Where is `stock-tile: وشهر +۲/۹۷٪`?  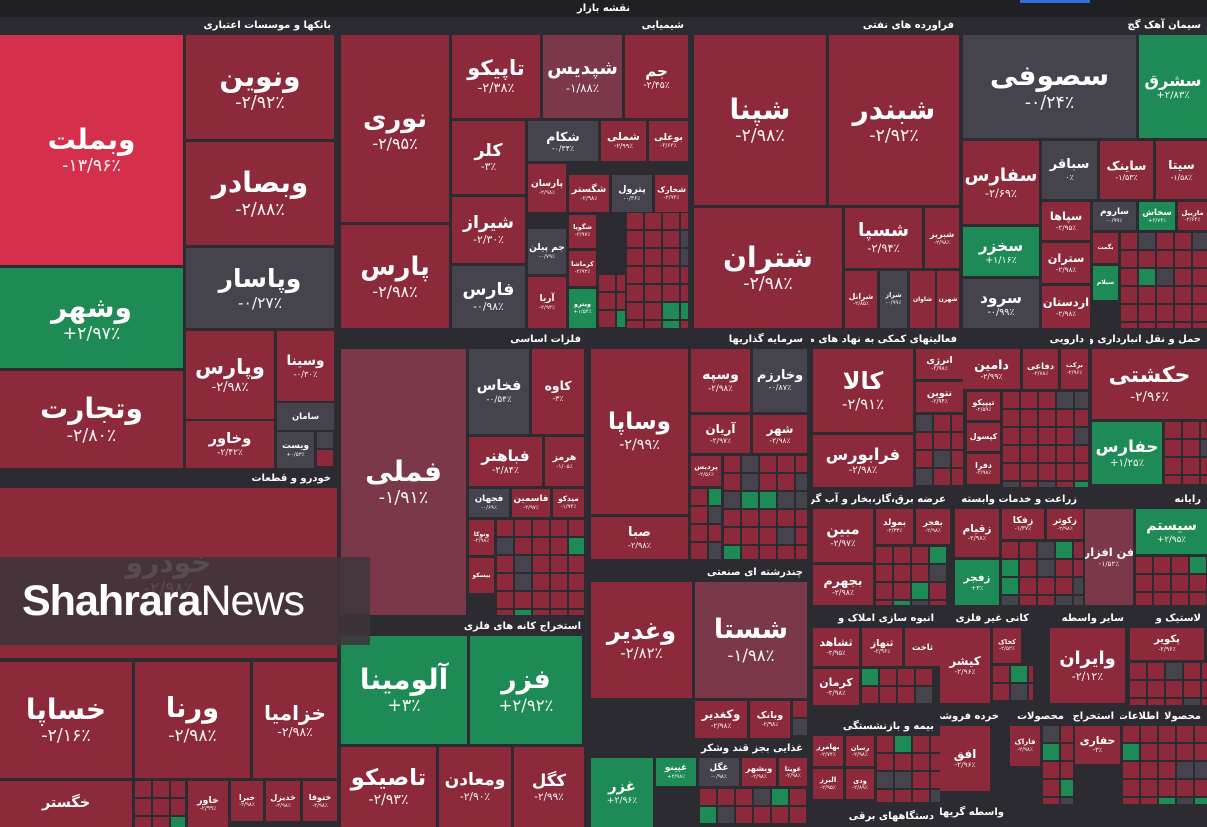 stock-tile: وشهر +۲/۹۷٪ is located at coordinates (91, 318).